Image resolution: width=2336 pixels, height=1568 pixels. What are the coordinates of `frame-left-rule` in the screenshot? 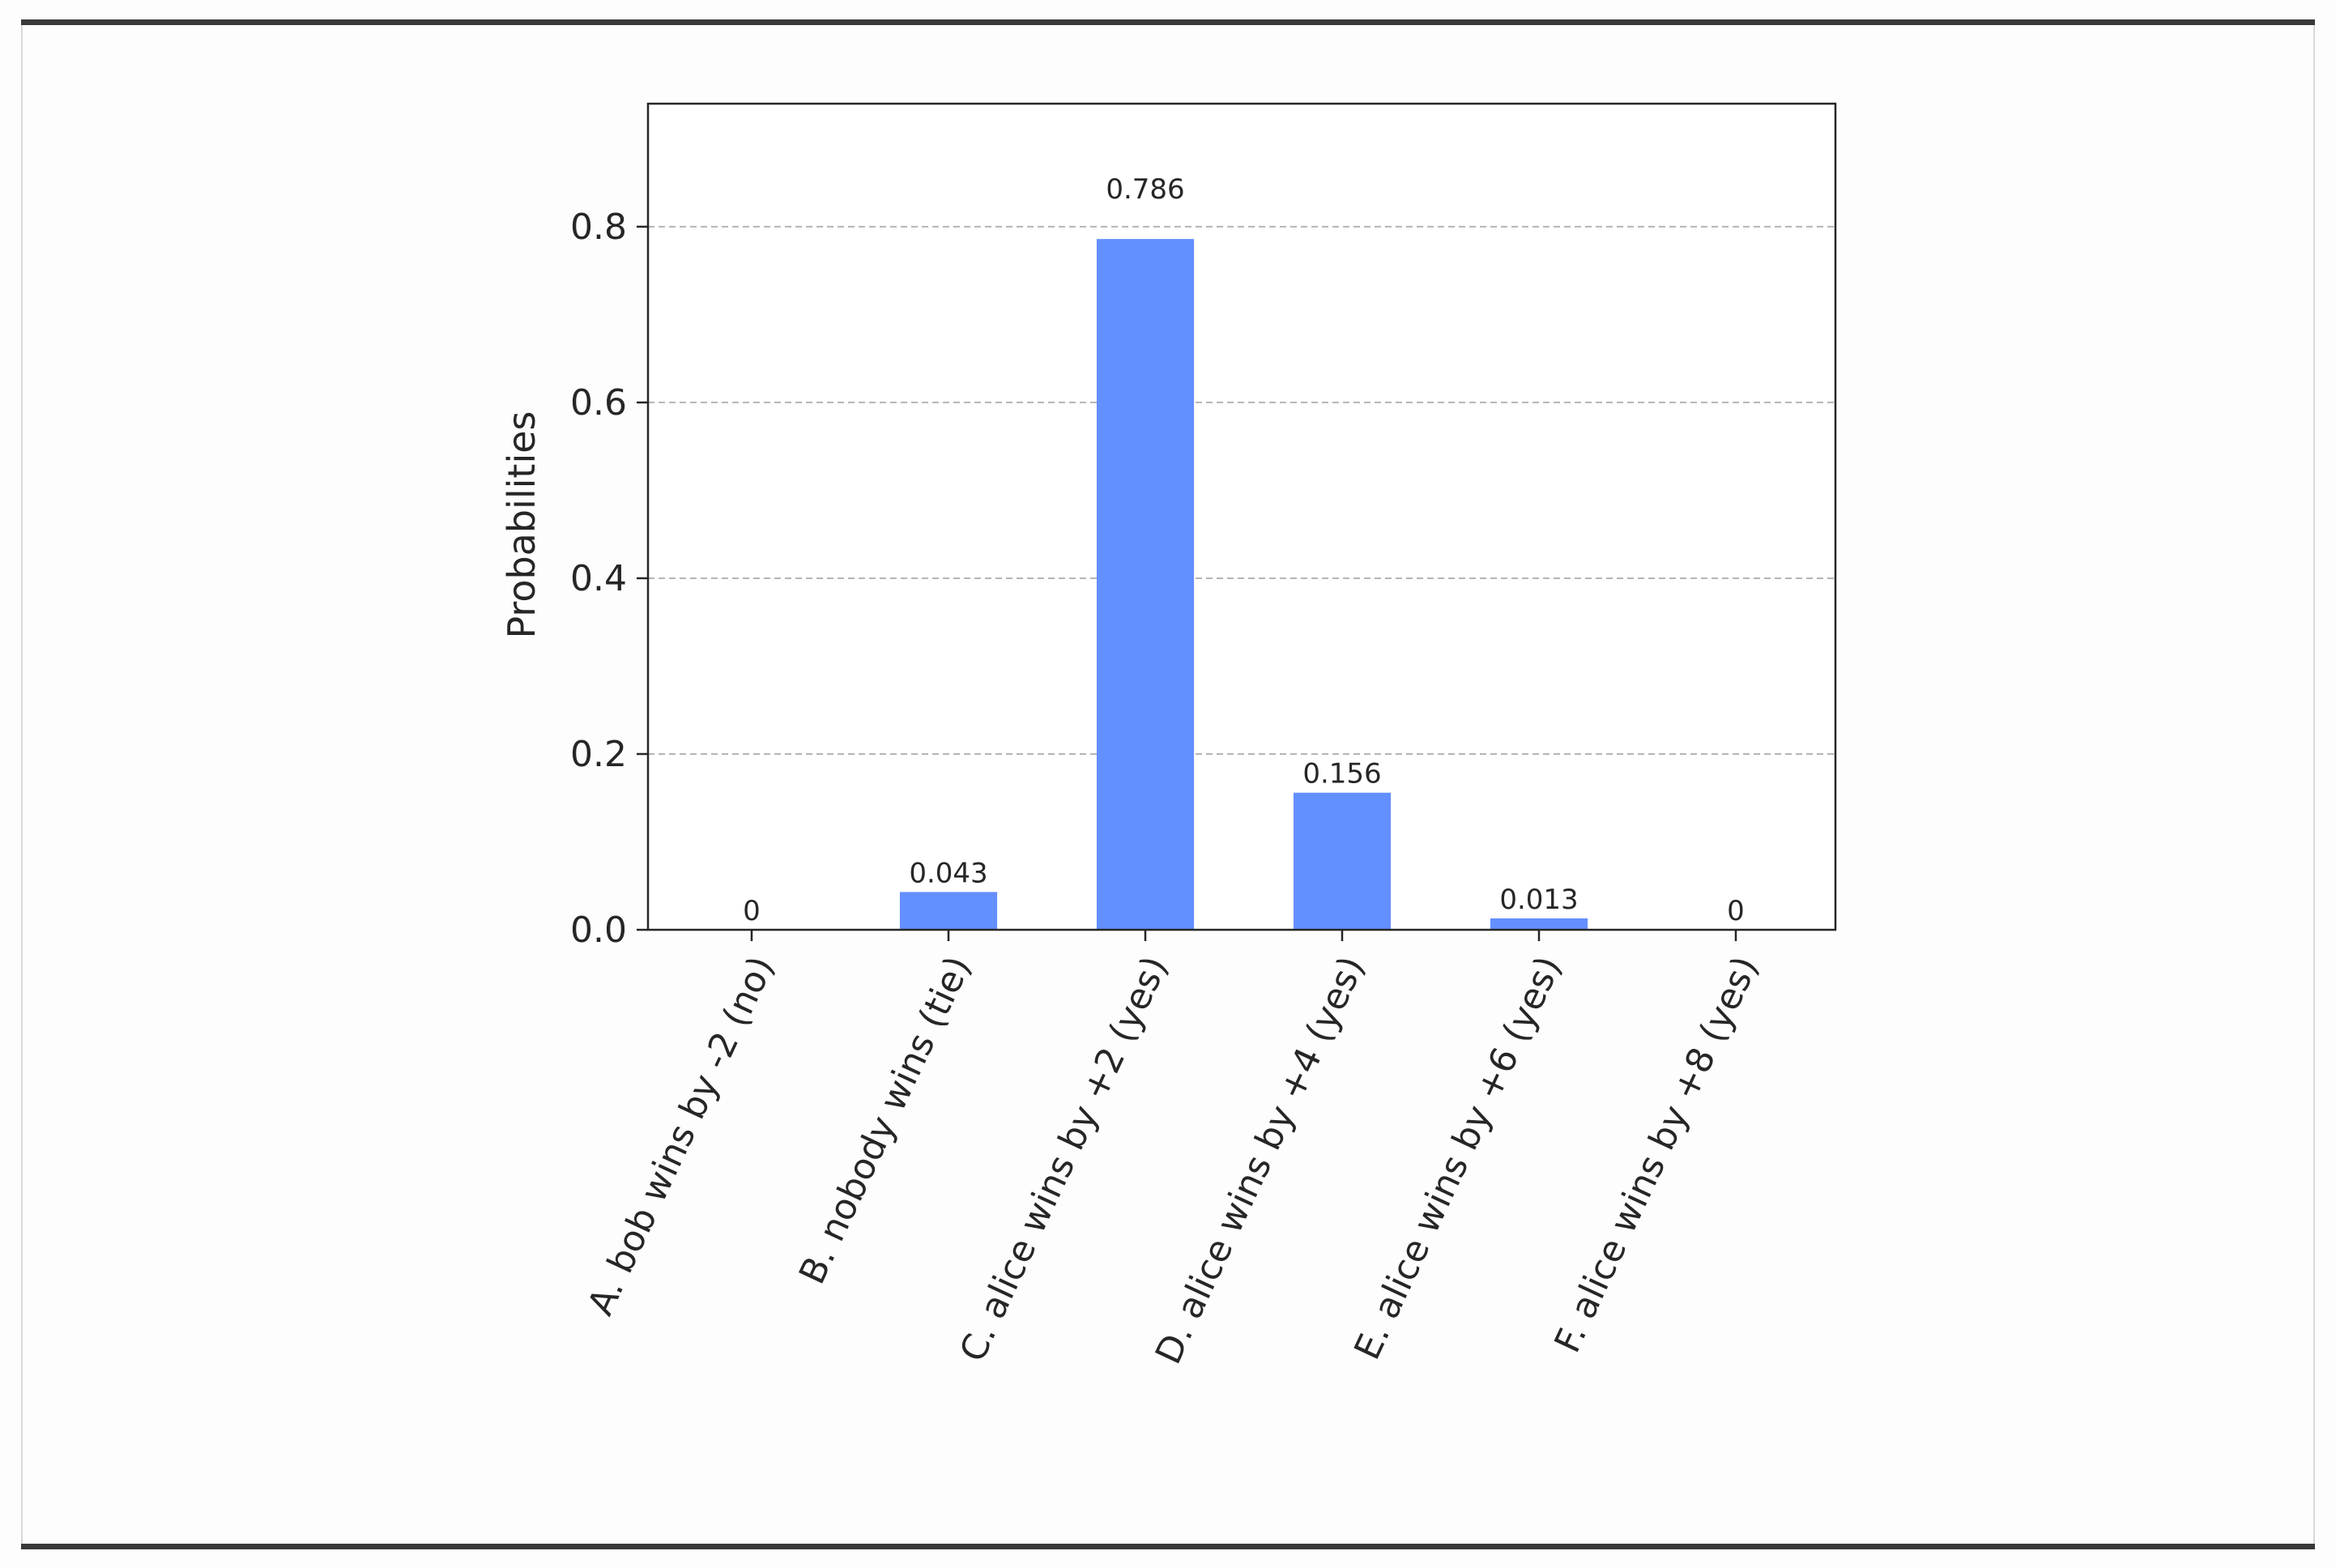 It's located at (22, 784).